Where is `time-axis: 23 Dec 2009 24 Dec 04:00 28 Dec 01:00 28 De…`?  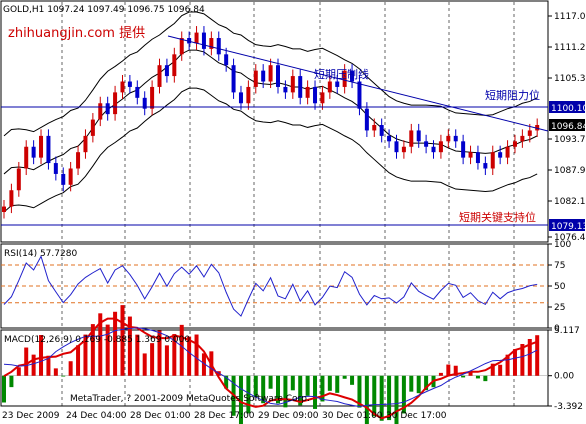 time-axis: 23 Dec 2009 24 Dec 04:00 28 Dec 01:00 28 De… is located at coordinates (224, 416).